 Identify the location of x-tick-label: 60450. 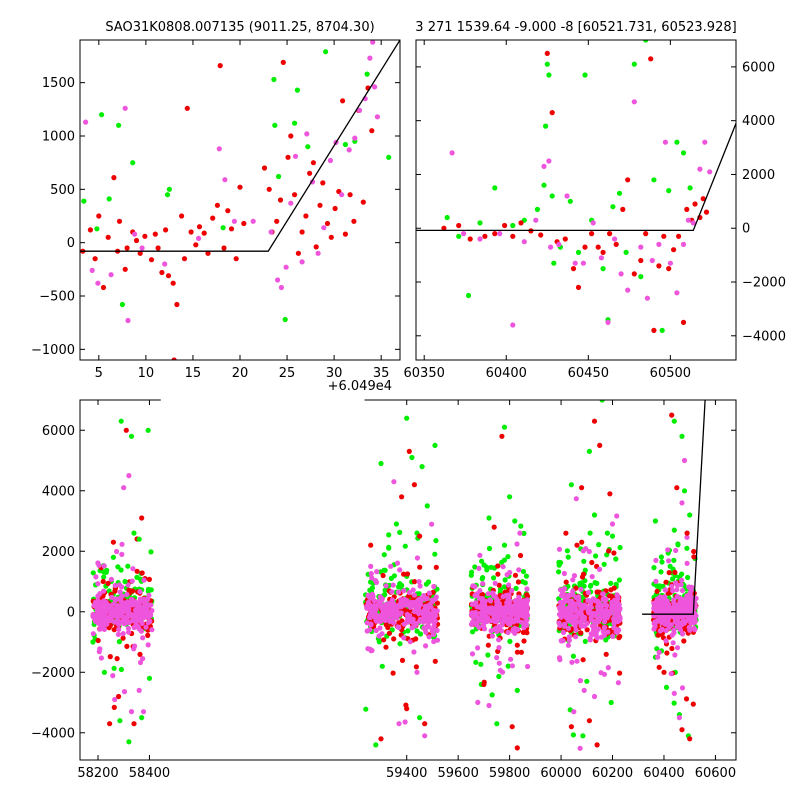
(588, 373).